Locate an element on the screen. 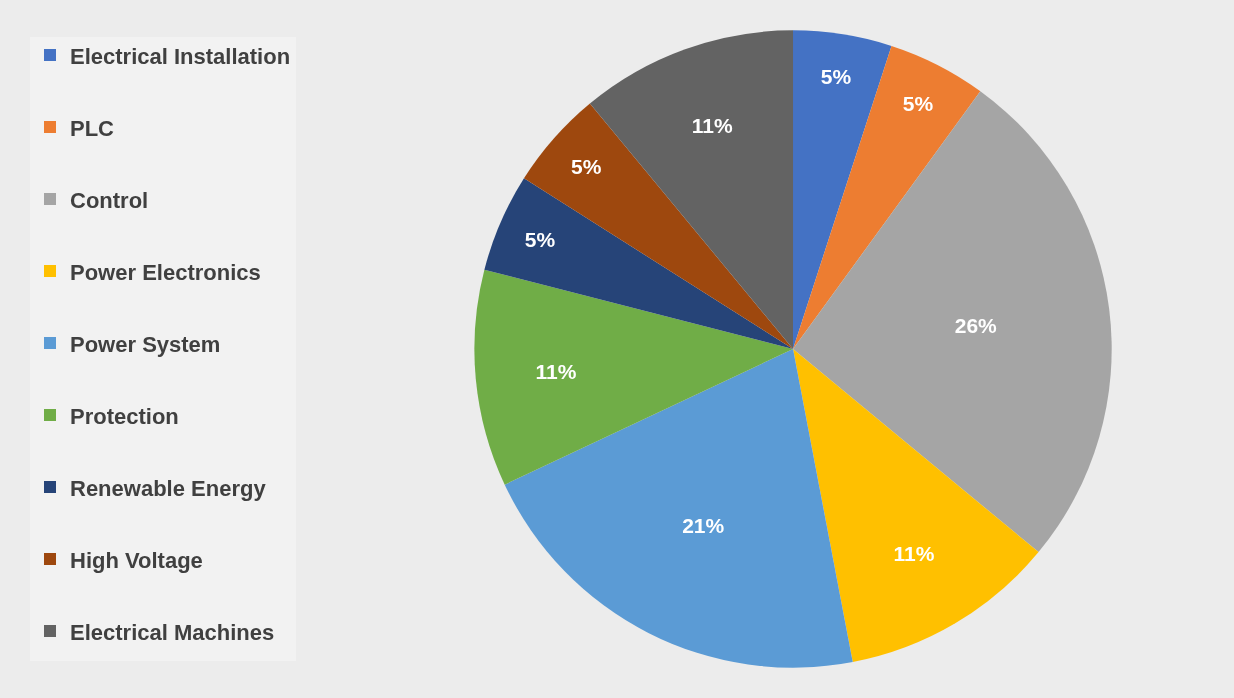 This screenshot has height=698, width=1234. legend-label: Power Electronics is located at coordinates (165, 272).